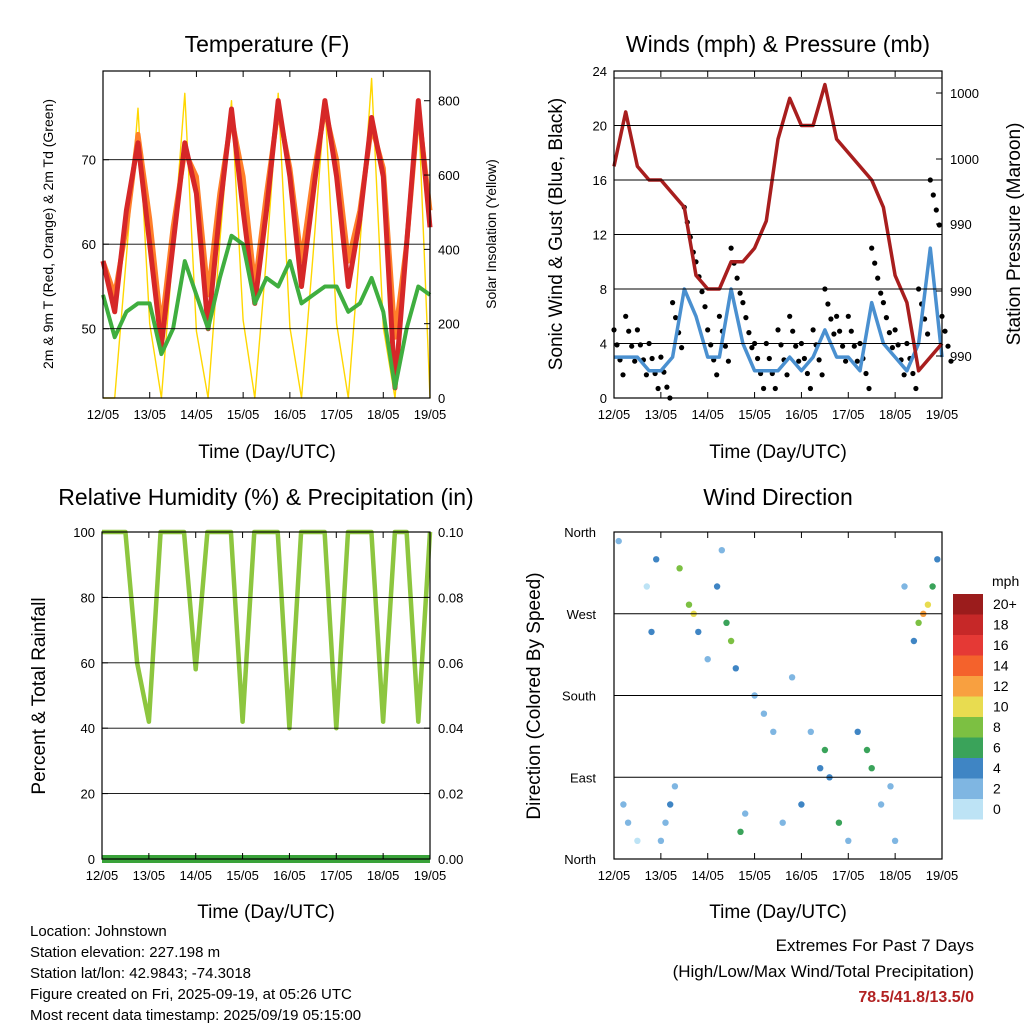 The height and width of the screenshot is (1026, 1024). Describe the element at coordinates (267, 696) in the screenshot. I see `humidity-plot-area` at that location.